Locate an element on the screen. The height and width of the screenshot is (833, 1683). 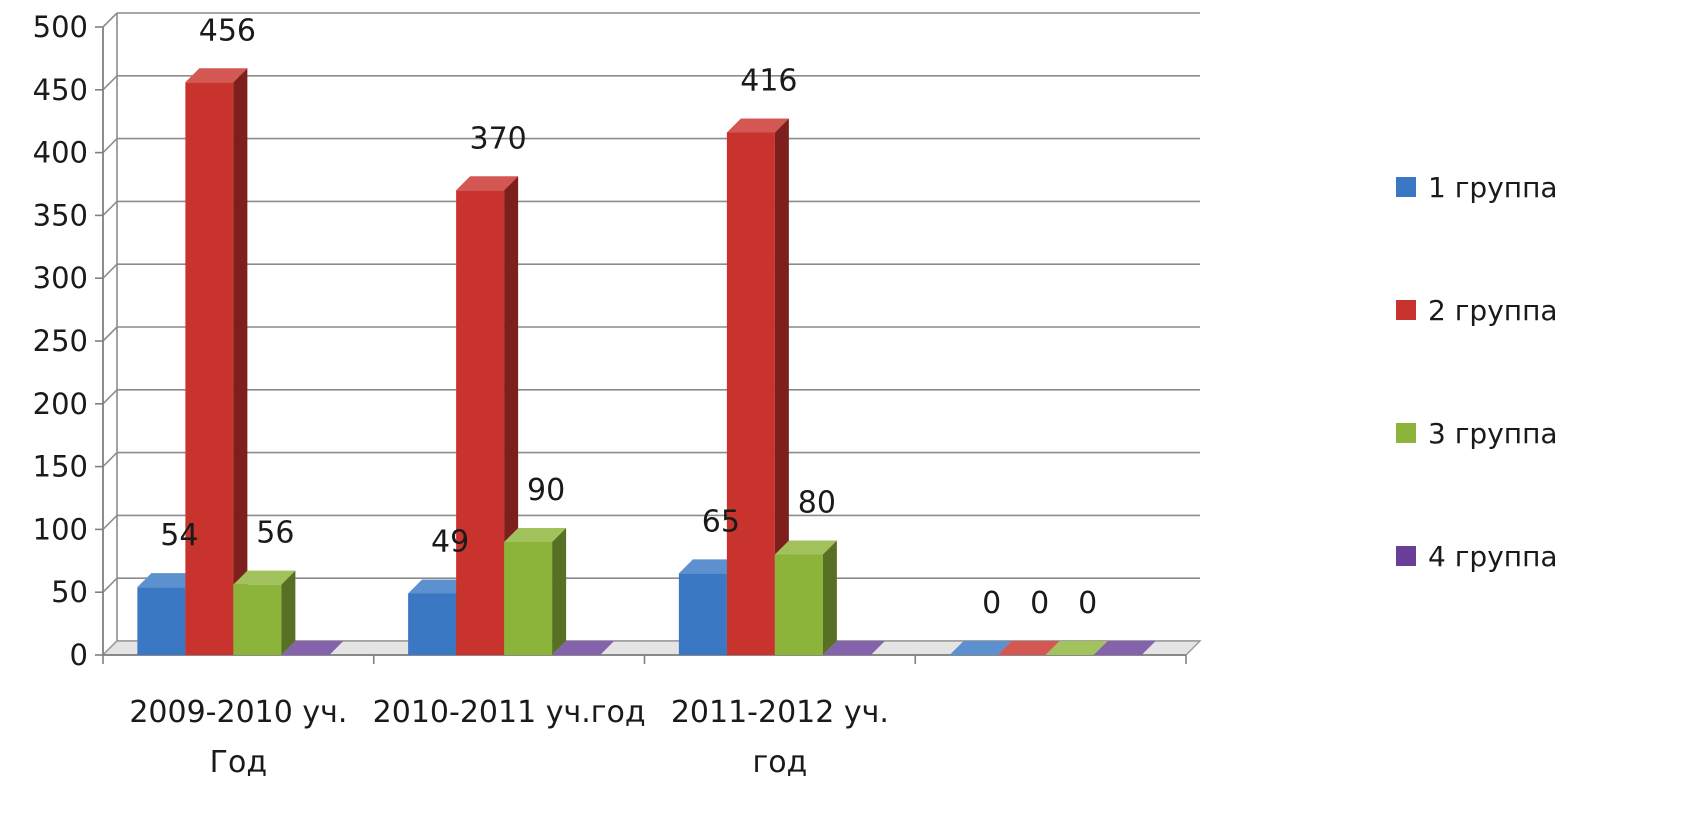
x-tick-label: год is located at coordinates (779, 762).